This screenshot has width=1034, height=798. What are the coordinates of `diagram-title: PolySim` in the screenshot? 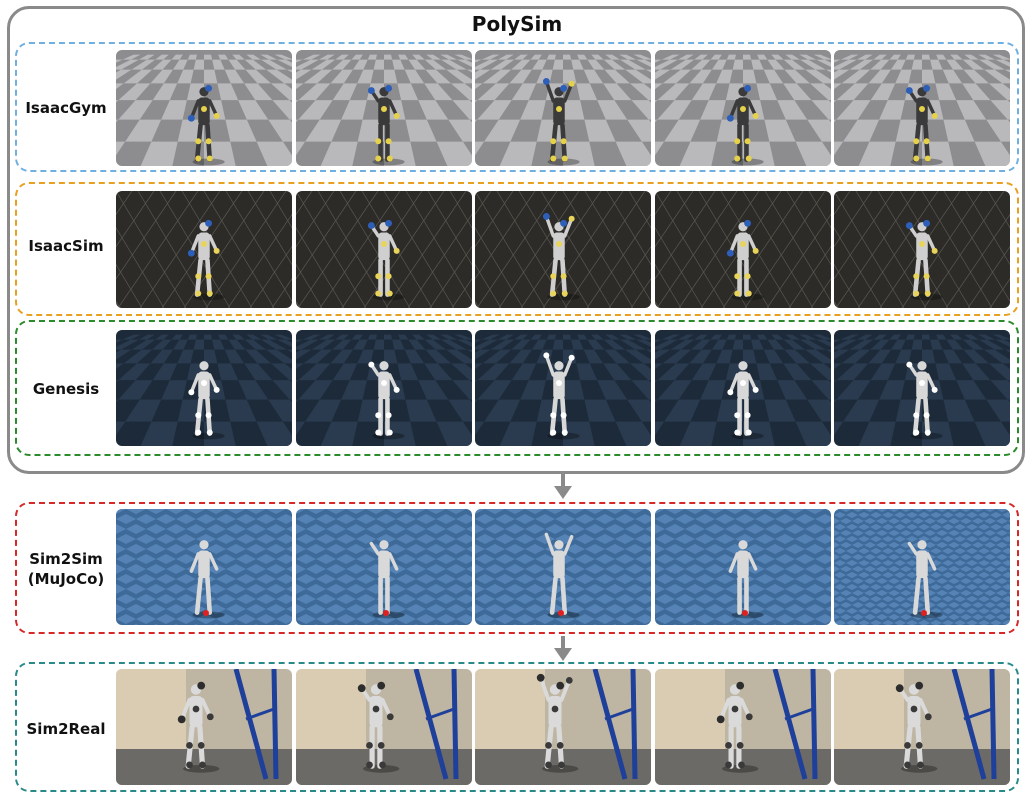 It's located at (517, 24).